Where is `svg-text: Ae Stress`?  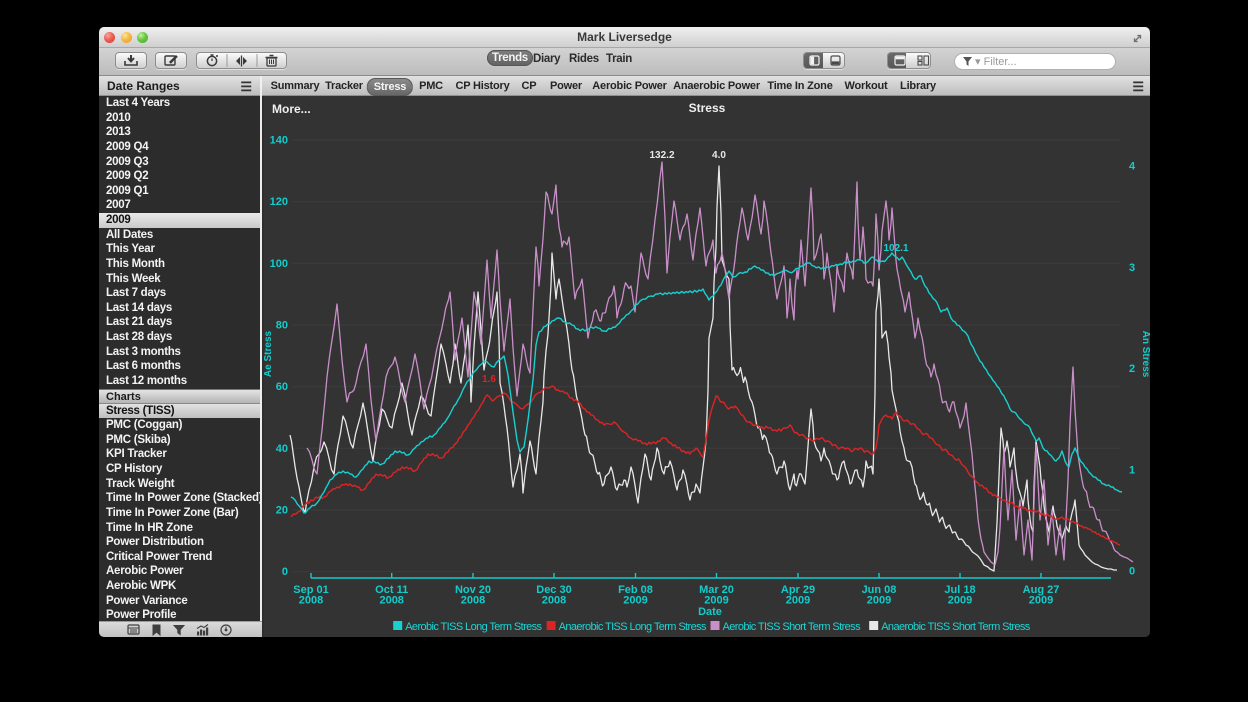
svg-text: Ae Stress is located at coordinates (269, 353).